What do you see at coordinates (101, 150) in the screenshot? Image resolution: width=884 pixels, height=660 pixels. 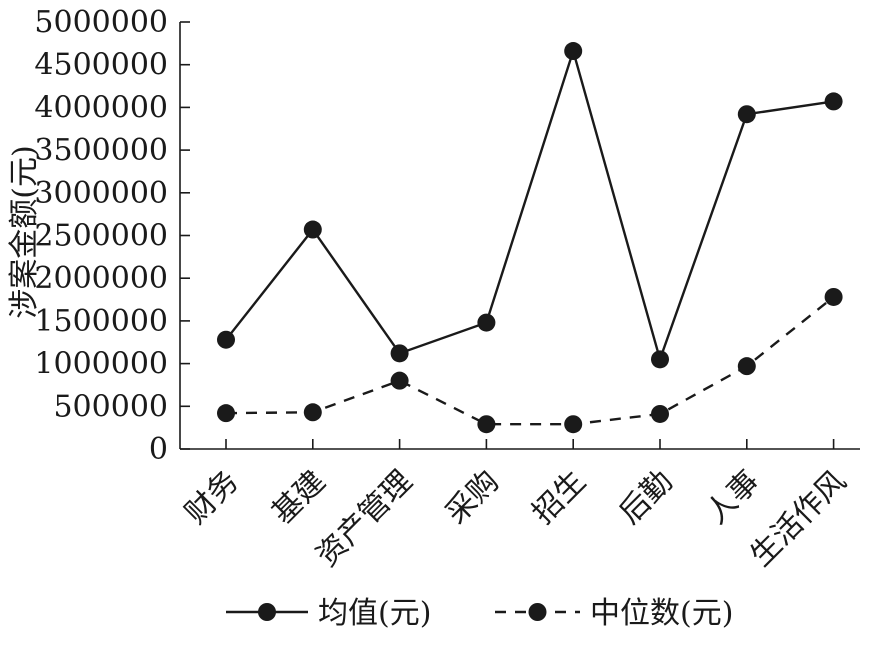 I see `y-tick-label: 3500000` at bounding box center [101, 150].